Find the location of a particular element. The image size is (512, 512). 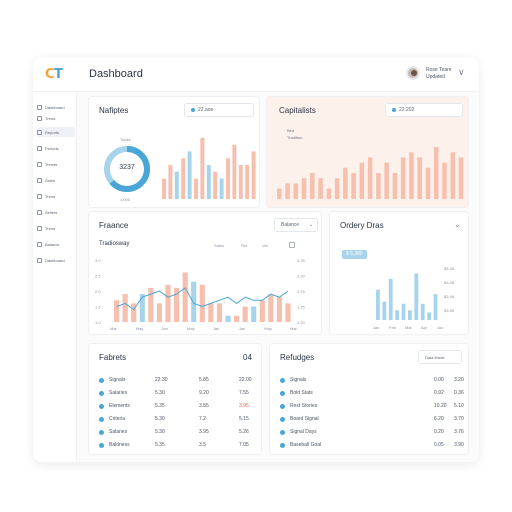

analytics-bar is located at coordinates (247, 182).